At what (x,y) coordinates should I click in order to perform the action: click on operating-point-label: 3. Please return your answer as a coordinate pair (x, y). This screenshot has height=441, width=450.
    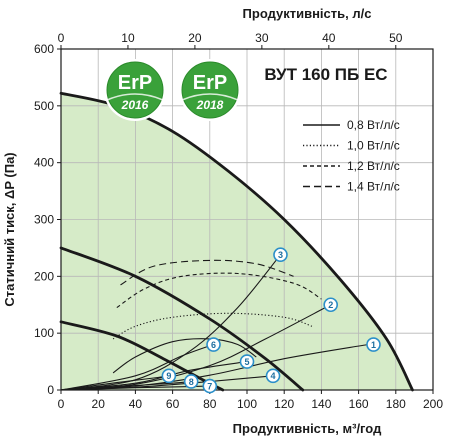
    Looking at the image, I should click on (280, 255).